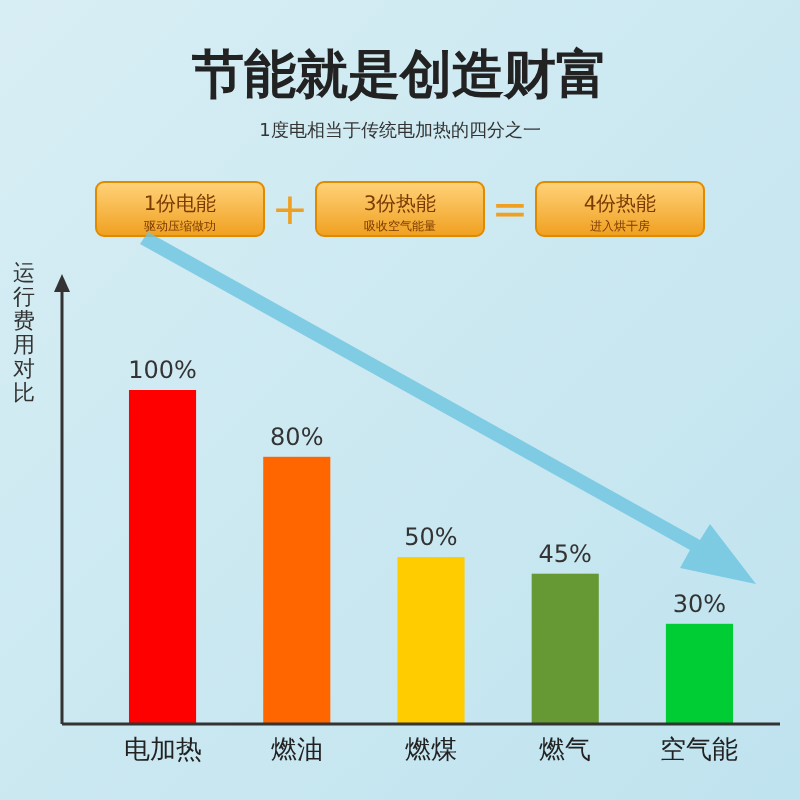  I want to click on chart-subtitle: 1度电相当于传统电加热的四分之一, so click(400, 131).